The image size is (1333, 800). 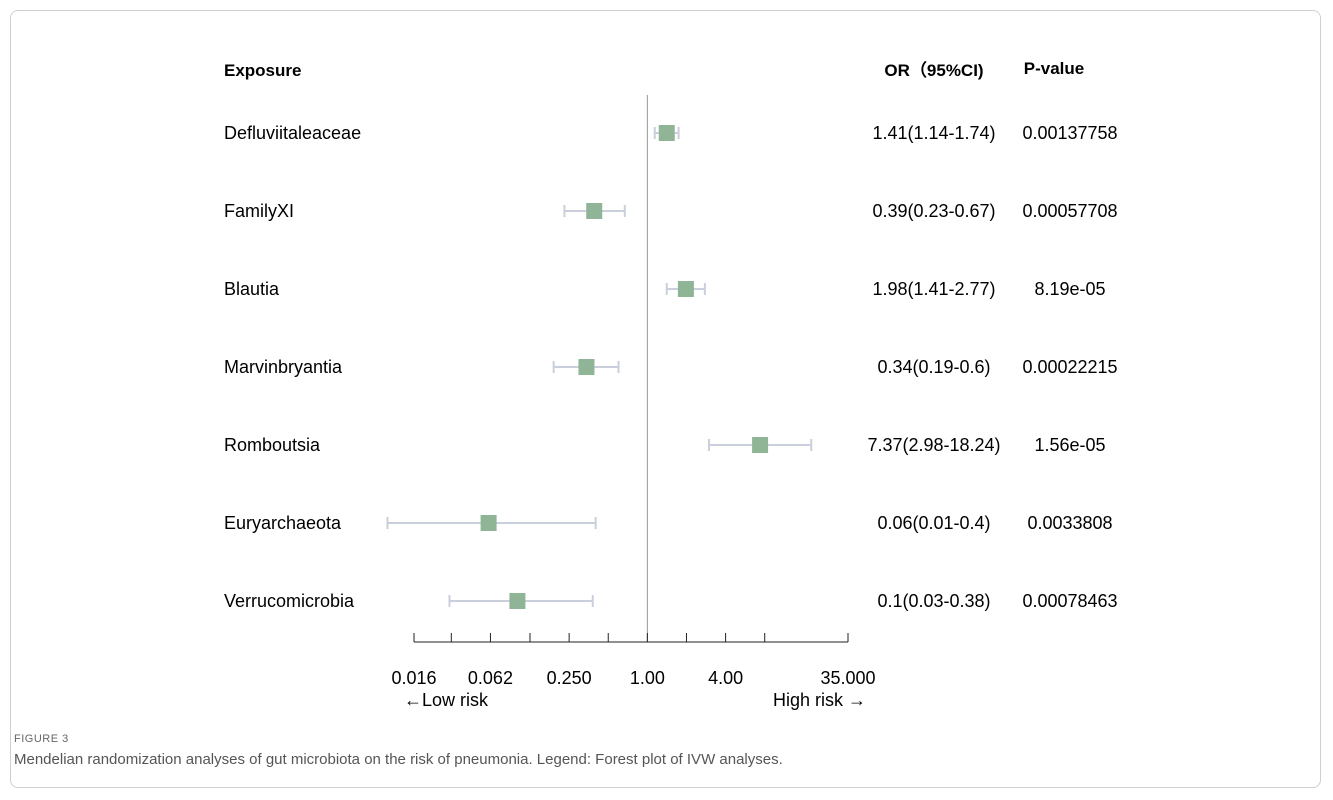 I want to click on p-value: 1.56e-05, so click(x=1069, y=445).